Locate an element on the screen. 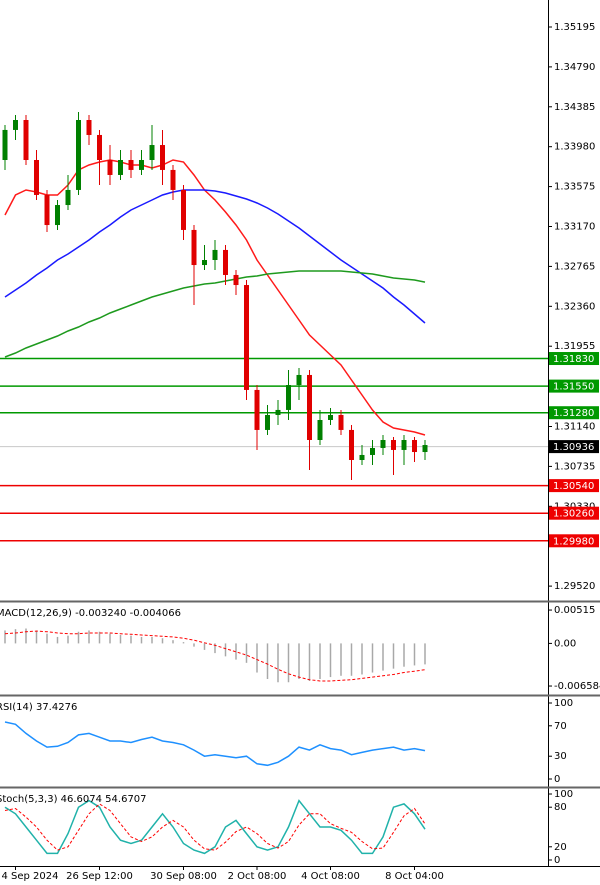 The height and width of the screenshot is (885, 600). x-tick-label: 26 Sep 12:00 is located at coordinates (99, 876).